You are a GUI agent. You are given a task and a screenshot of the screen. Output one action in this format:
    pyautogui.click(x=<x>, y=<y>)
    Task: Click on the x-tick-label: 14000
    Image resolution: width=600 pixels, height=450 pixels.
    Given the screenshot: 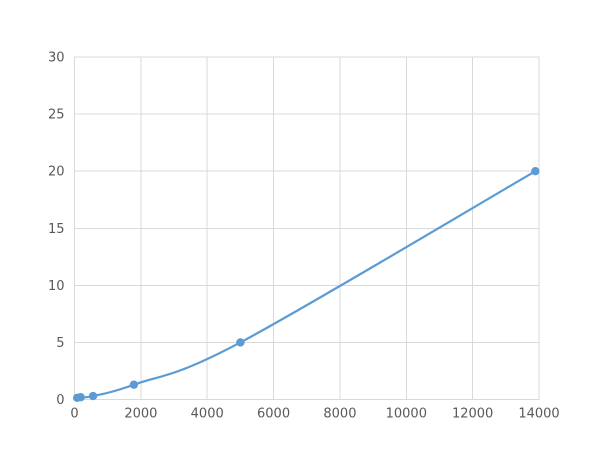 What is the action you would take?
    pyautogui.click(x=538, y=414)
    